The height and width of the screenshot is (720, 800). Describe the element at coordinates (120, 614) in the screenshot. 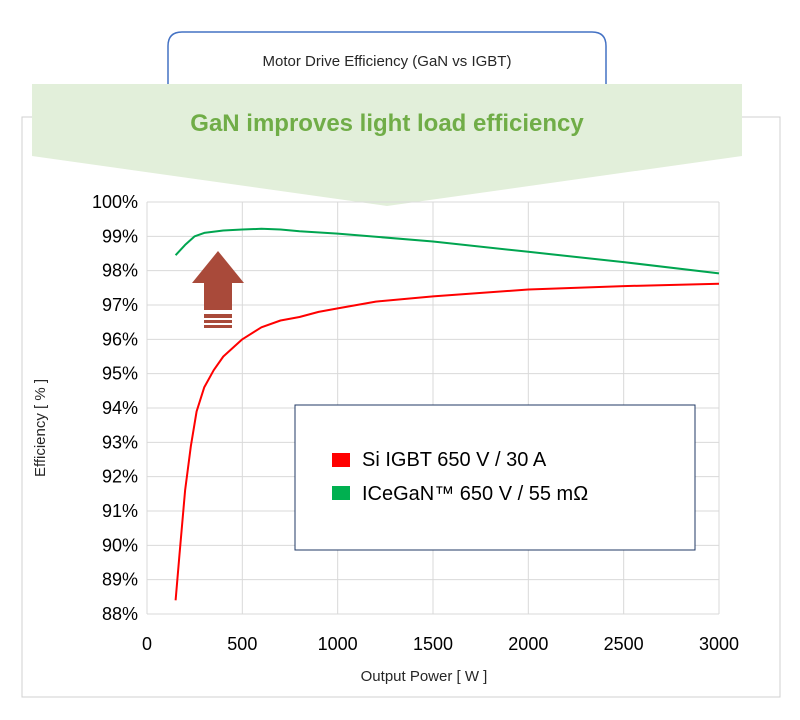

I see `y-tick-label: 88%` at that location.